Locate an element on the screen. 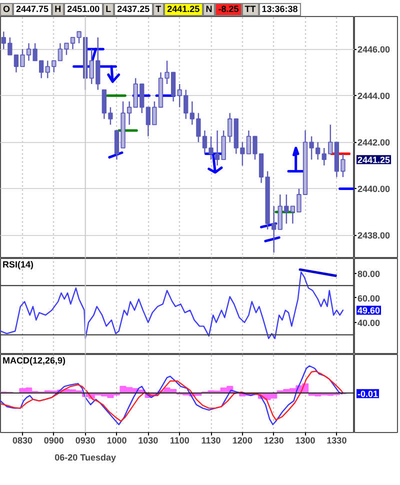 The image size is (400, 485). x-tick-label: 1130 is located at coordinates (211, 441).